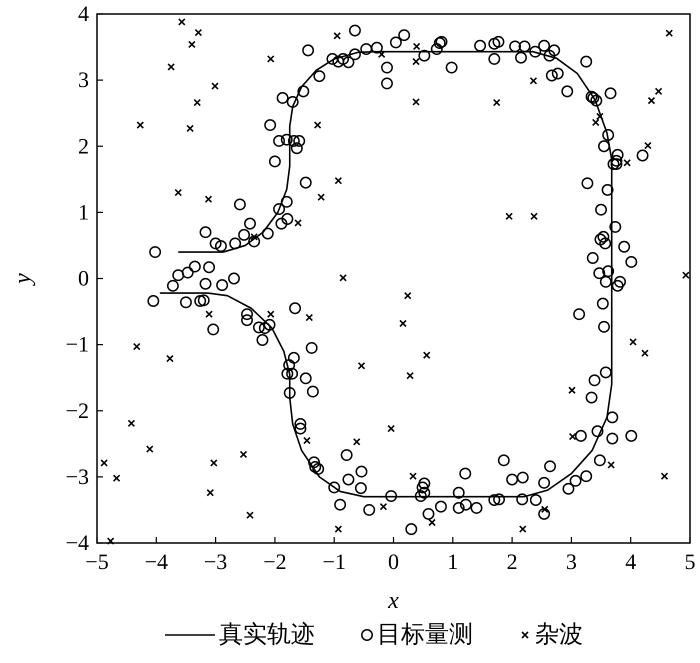 The height and width of the screenshot is (663, 700). Describe the element at coordinates (630, 561) in the screenshot. I see `x-tick-label: 4` at that location.